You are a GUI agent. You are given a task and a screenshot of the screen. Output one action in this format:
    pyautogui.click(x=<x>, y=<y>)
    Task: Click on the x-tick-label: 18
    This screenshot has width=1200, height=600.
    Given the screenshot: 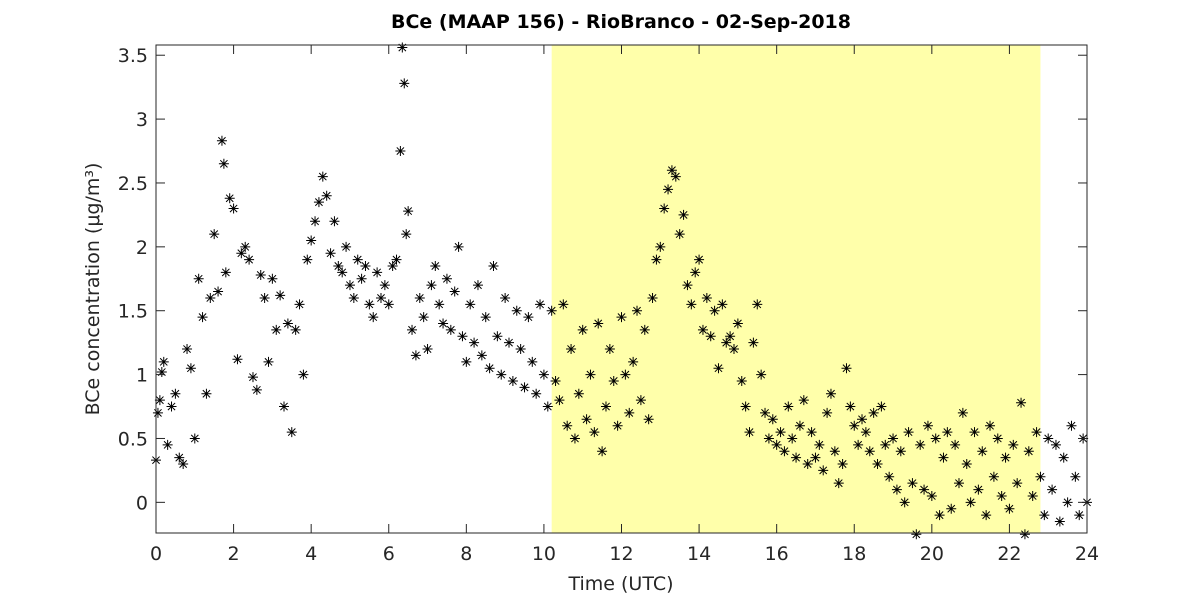 What is the action you would take?
    pyautogui.click(x=854, y=554)
    